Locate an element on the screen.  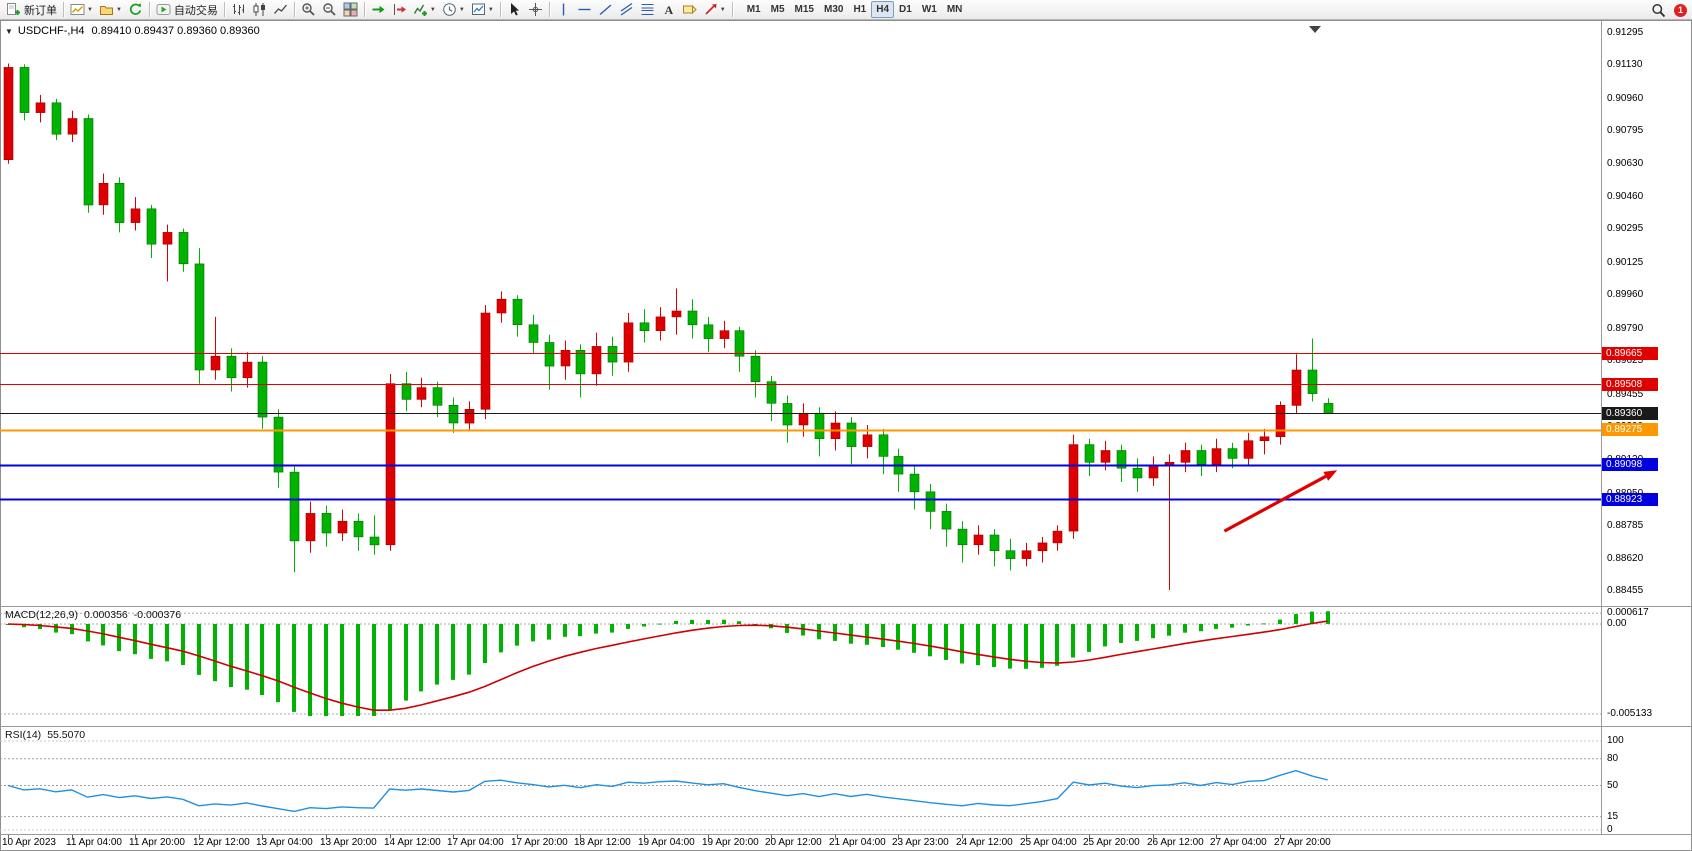
vertical-line-button is located at coordinates (563, 9).